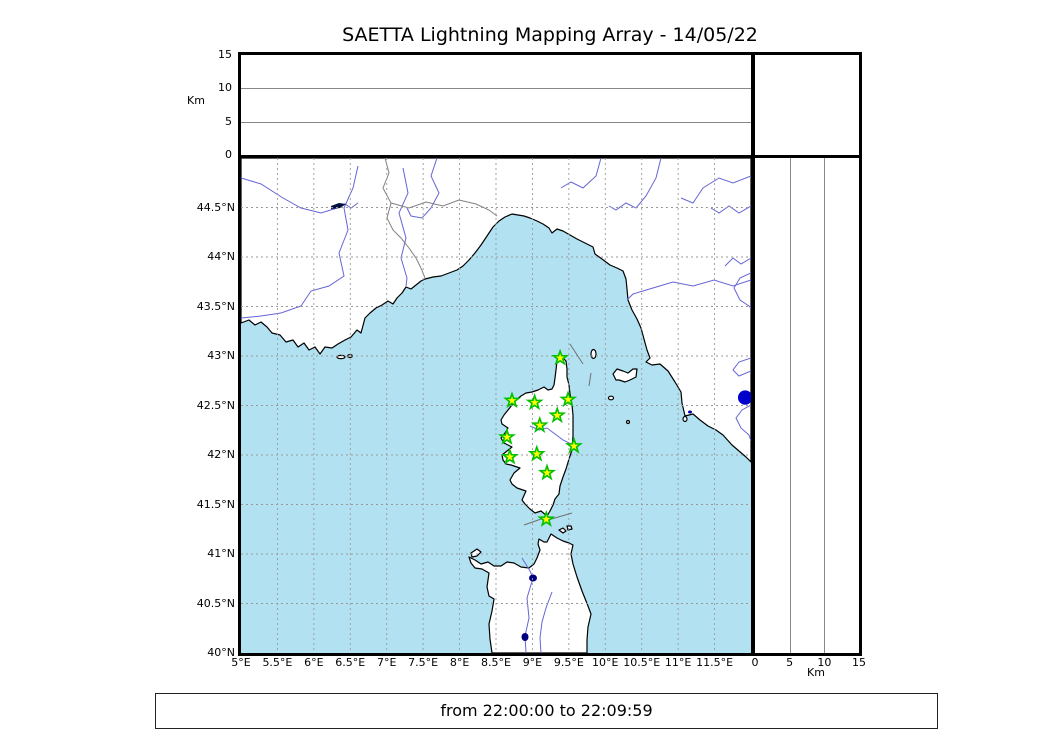  I want to click on lat-tick-label: 43°N, so click(221, 355).